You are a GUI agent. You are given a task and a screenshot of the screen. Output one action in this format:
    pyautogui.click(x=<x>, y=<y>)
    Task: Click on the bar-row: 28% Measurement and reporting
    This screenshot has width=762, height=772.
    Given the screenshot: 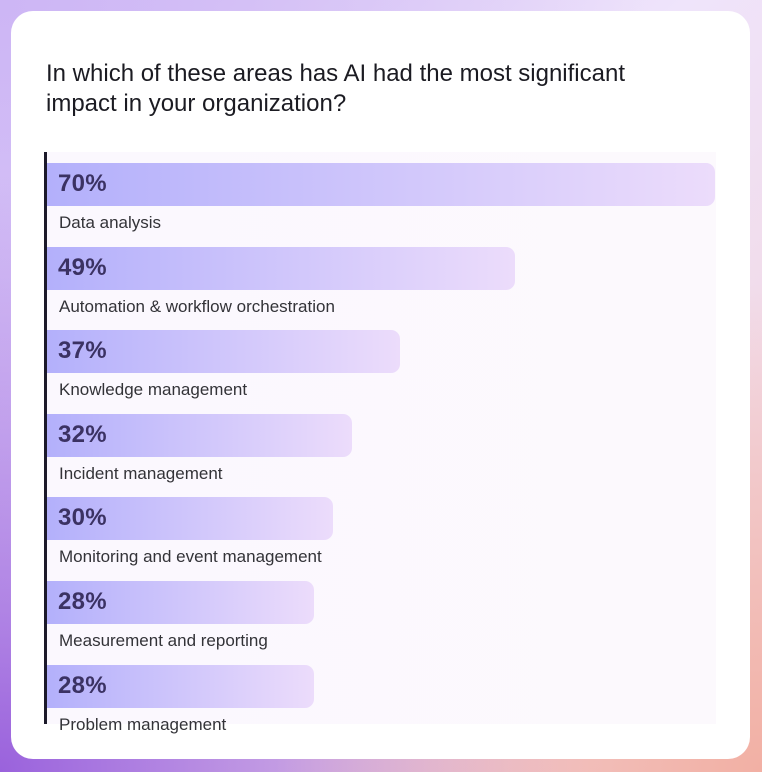 What is the action you would take?
    pyautogui.click(x=381, y=621)
    